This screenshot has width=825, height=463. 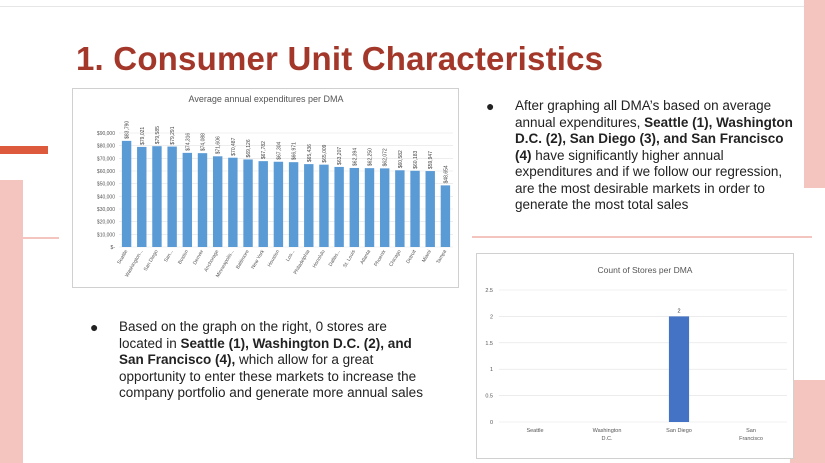 What do you see at coordinates (106, 185) in the screenshot?
I see `y-tick-label: $50,000` at bounding box center [106, 185].